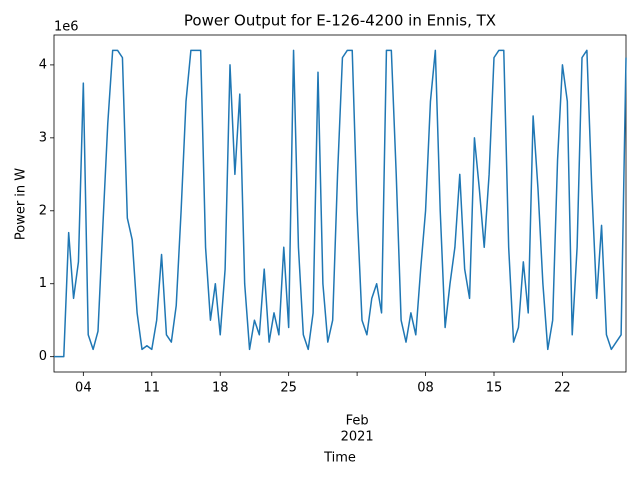 The height and width of the screenshot is (480, 640). Describe the element at coordinates (339, 458) in the screenshot. I see `x-axis-label: Time` at that location.